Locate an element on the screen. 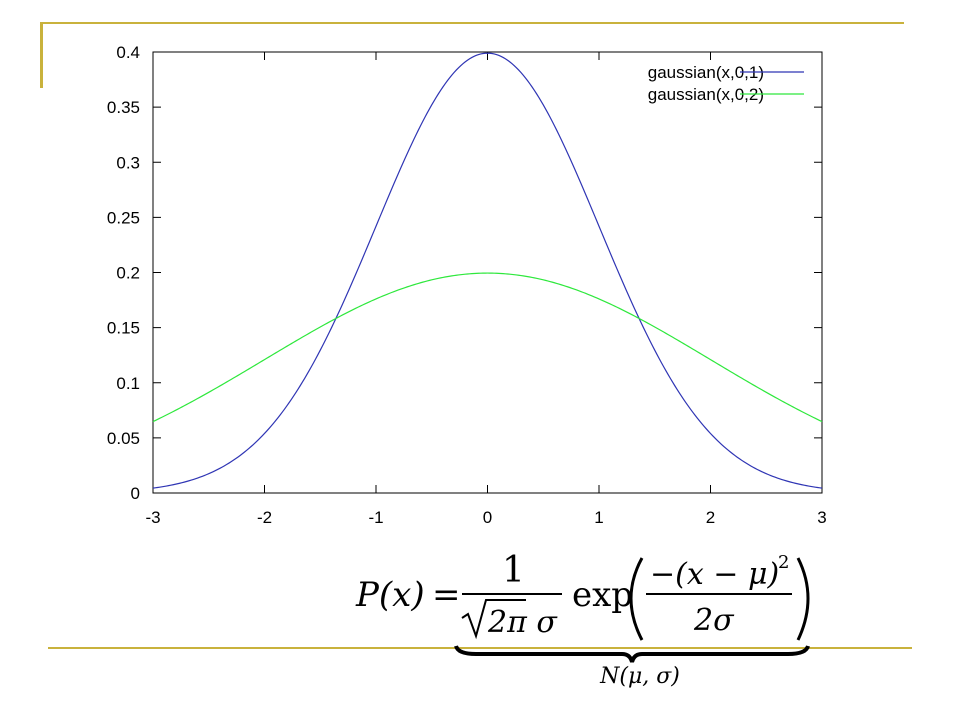  formula-numerator: 1 is located at coordinates (513, 570).